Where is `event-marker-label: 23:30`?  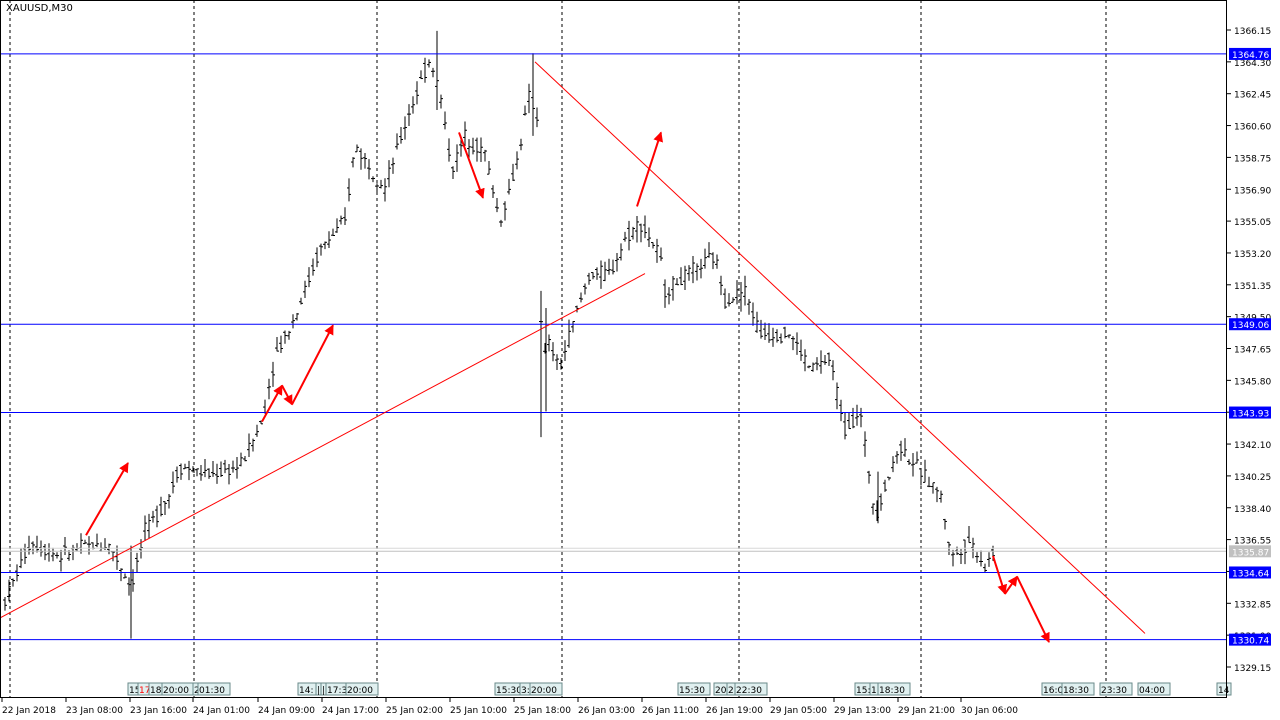 event-marker-label: 23:30 is located at coordinates (1114, 691).